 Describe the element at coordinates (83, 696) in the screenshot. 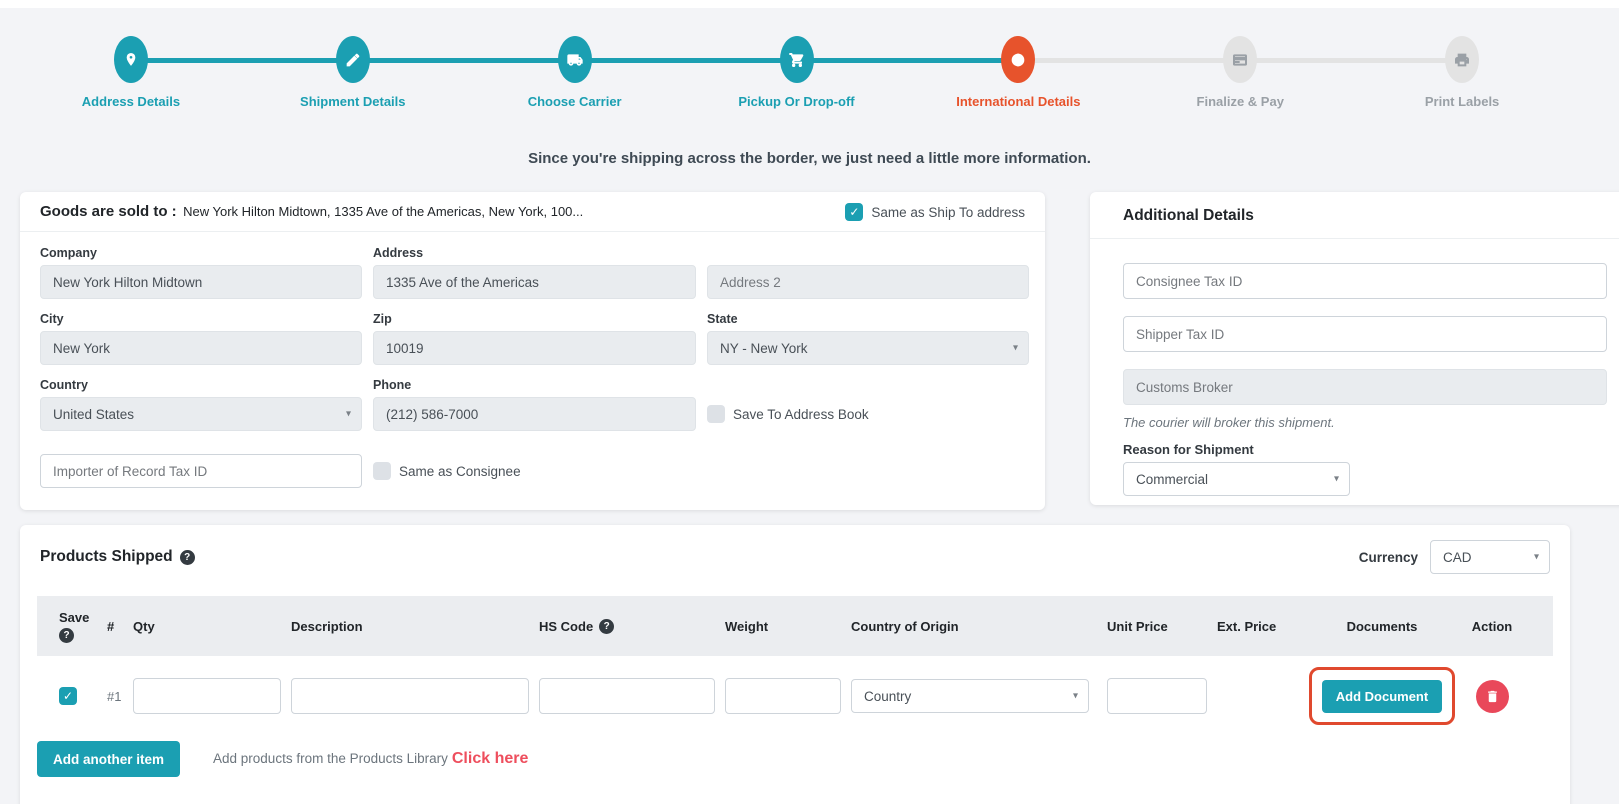

I see `row-save-cell: ✓` at that location.